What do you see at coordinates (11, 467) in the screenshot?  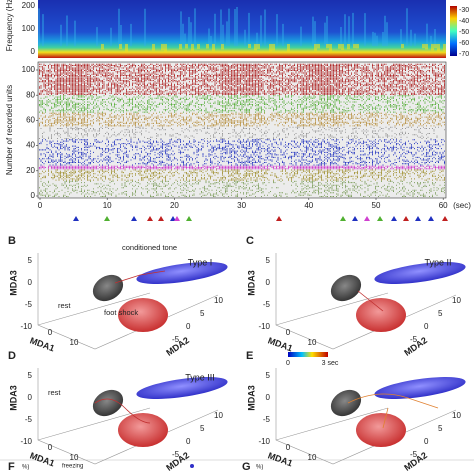 I see `panel-letter: F` at bounding box center [11, 467].